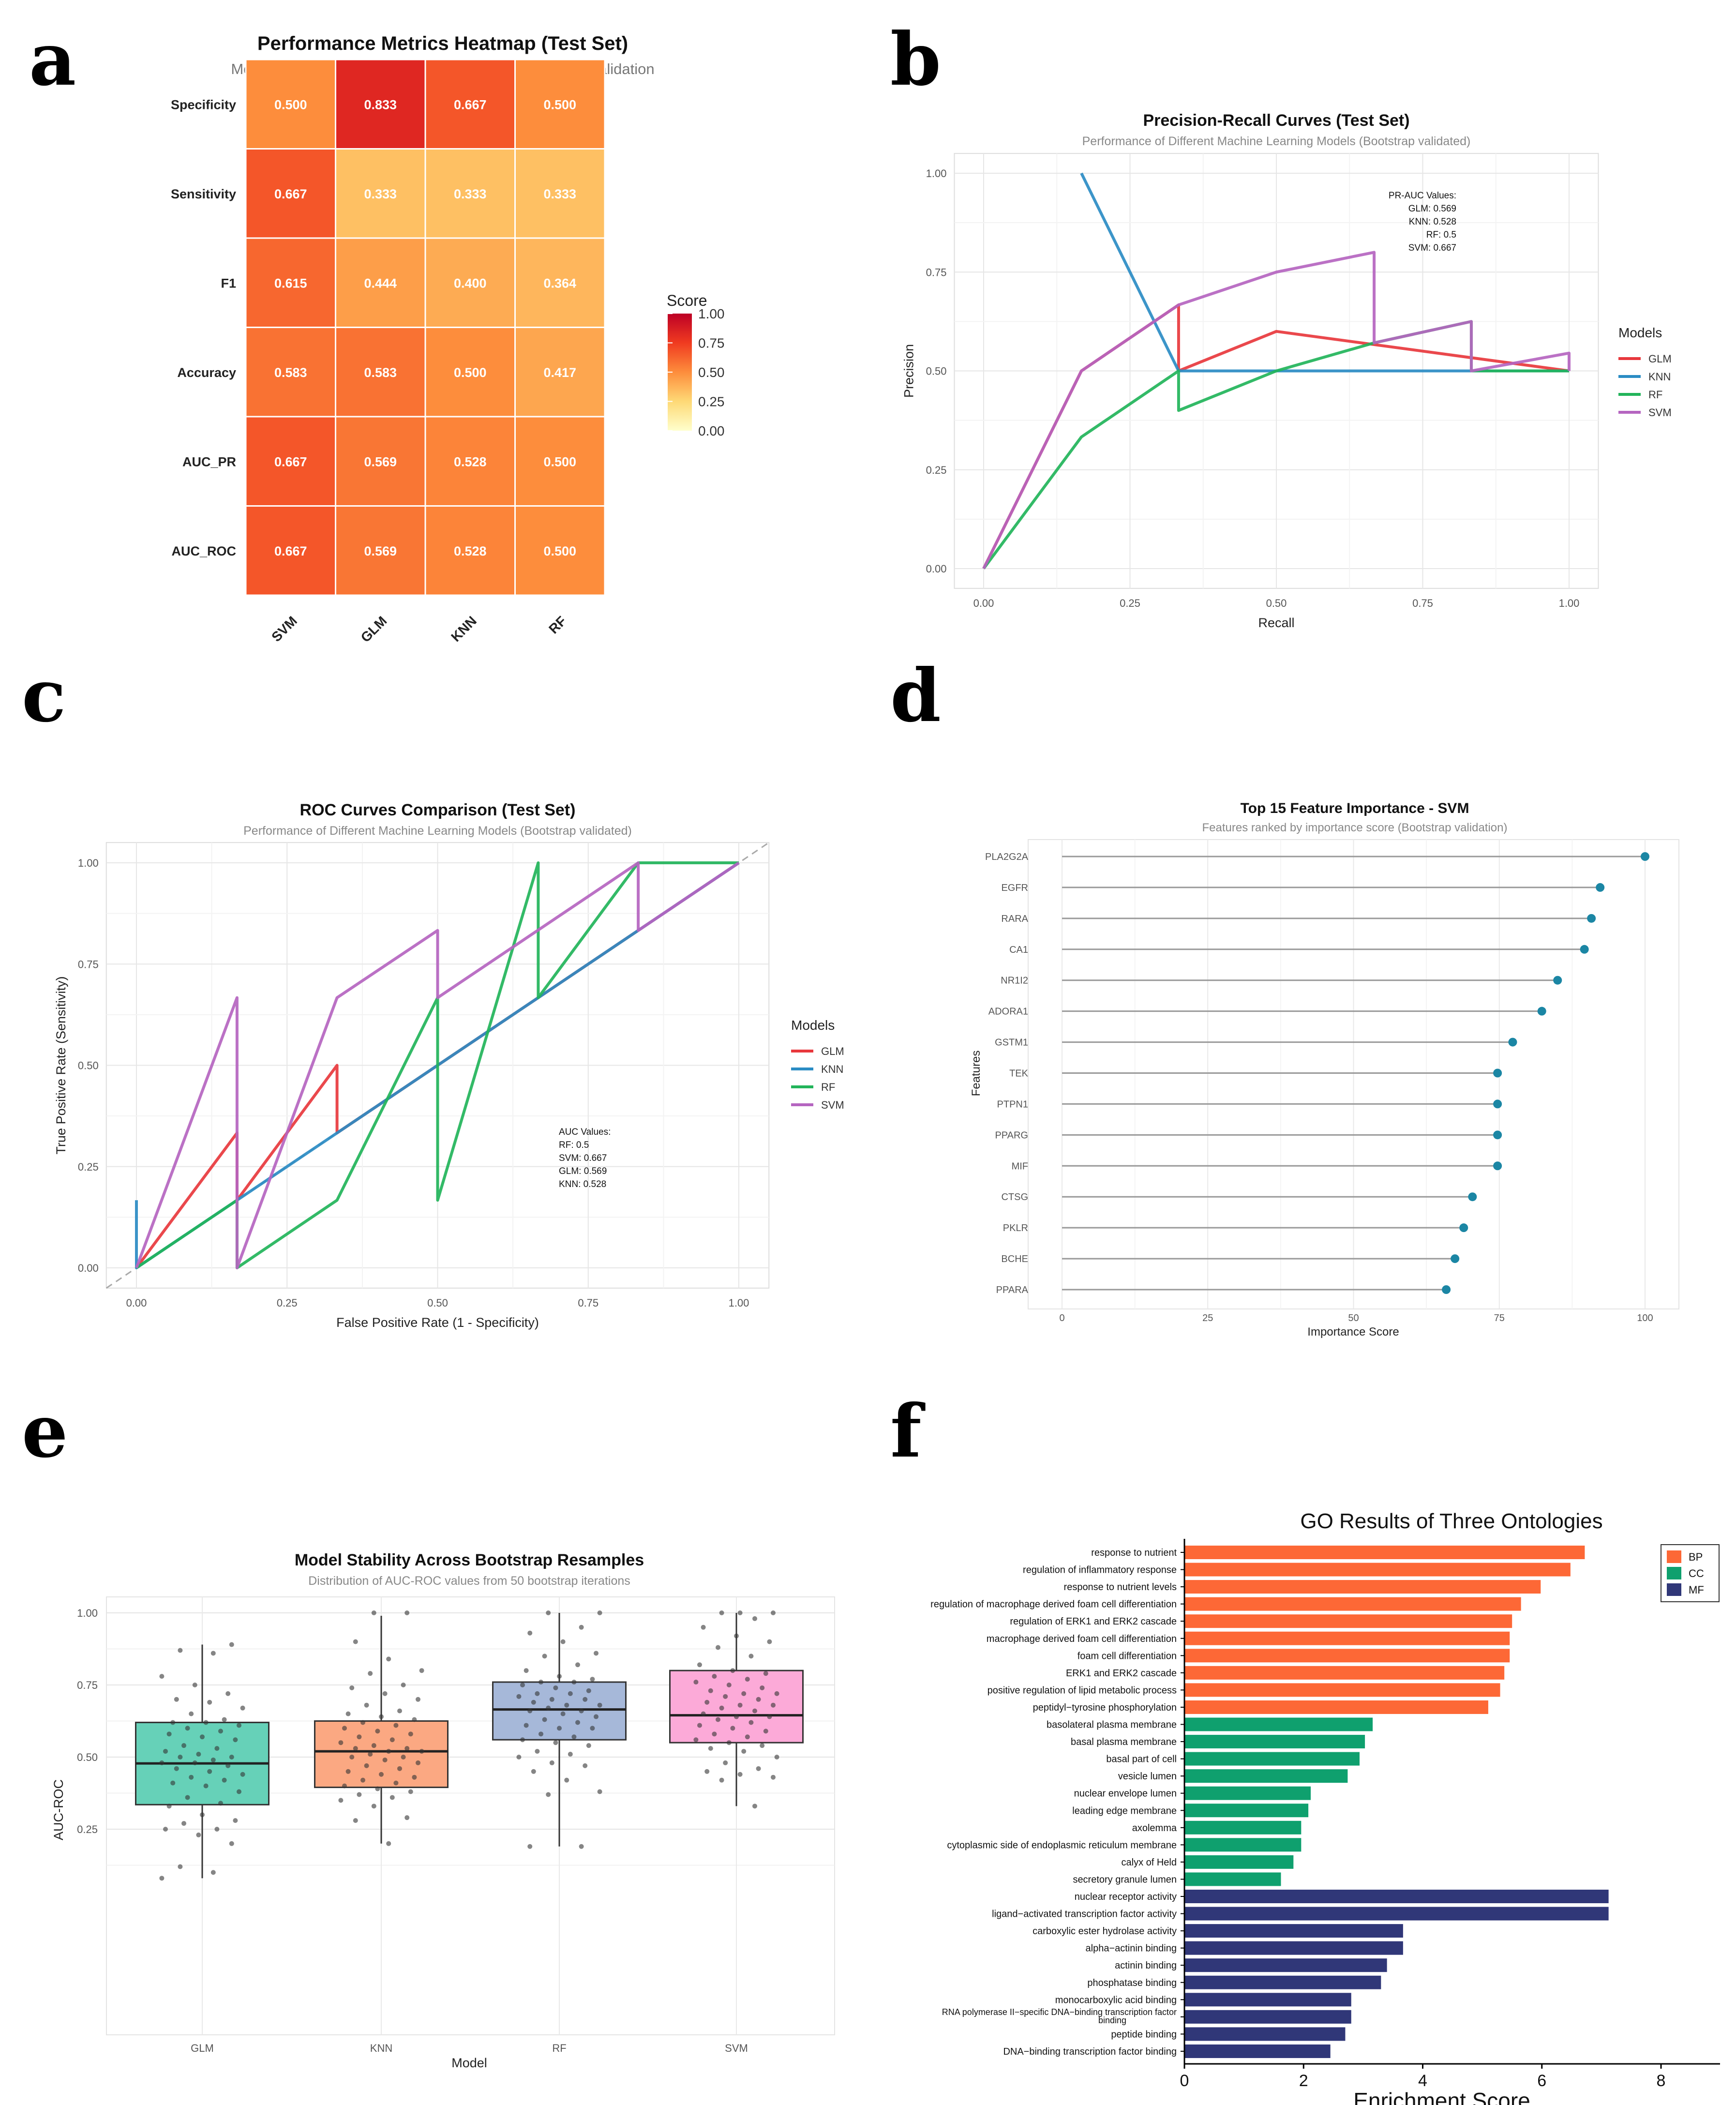 The width and height of the screenshot is (1736, 2105). I want to click on go-term-label: calyx of Held, so click(1149, 1863).